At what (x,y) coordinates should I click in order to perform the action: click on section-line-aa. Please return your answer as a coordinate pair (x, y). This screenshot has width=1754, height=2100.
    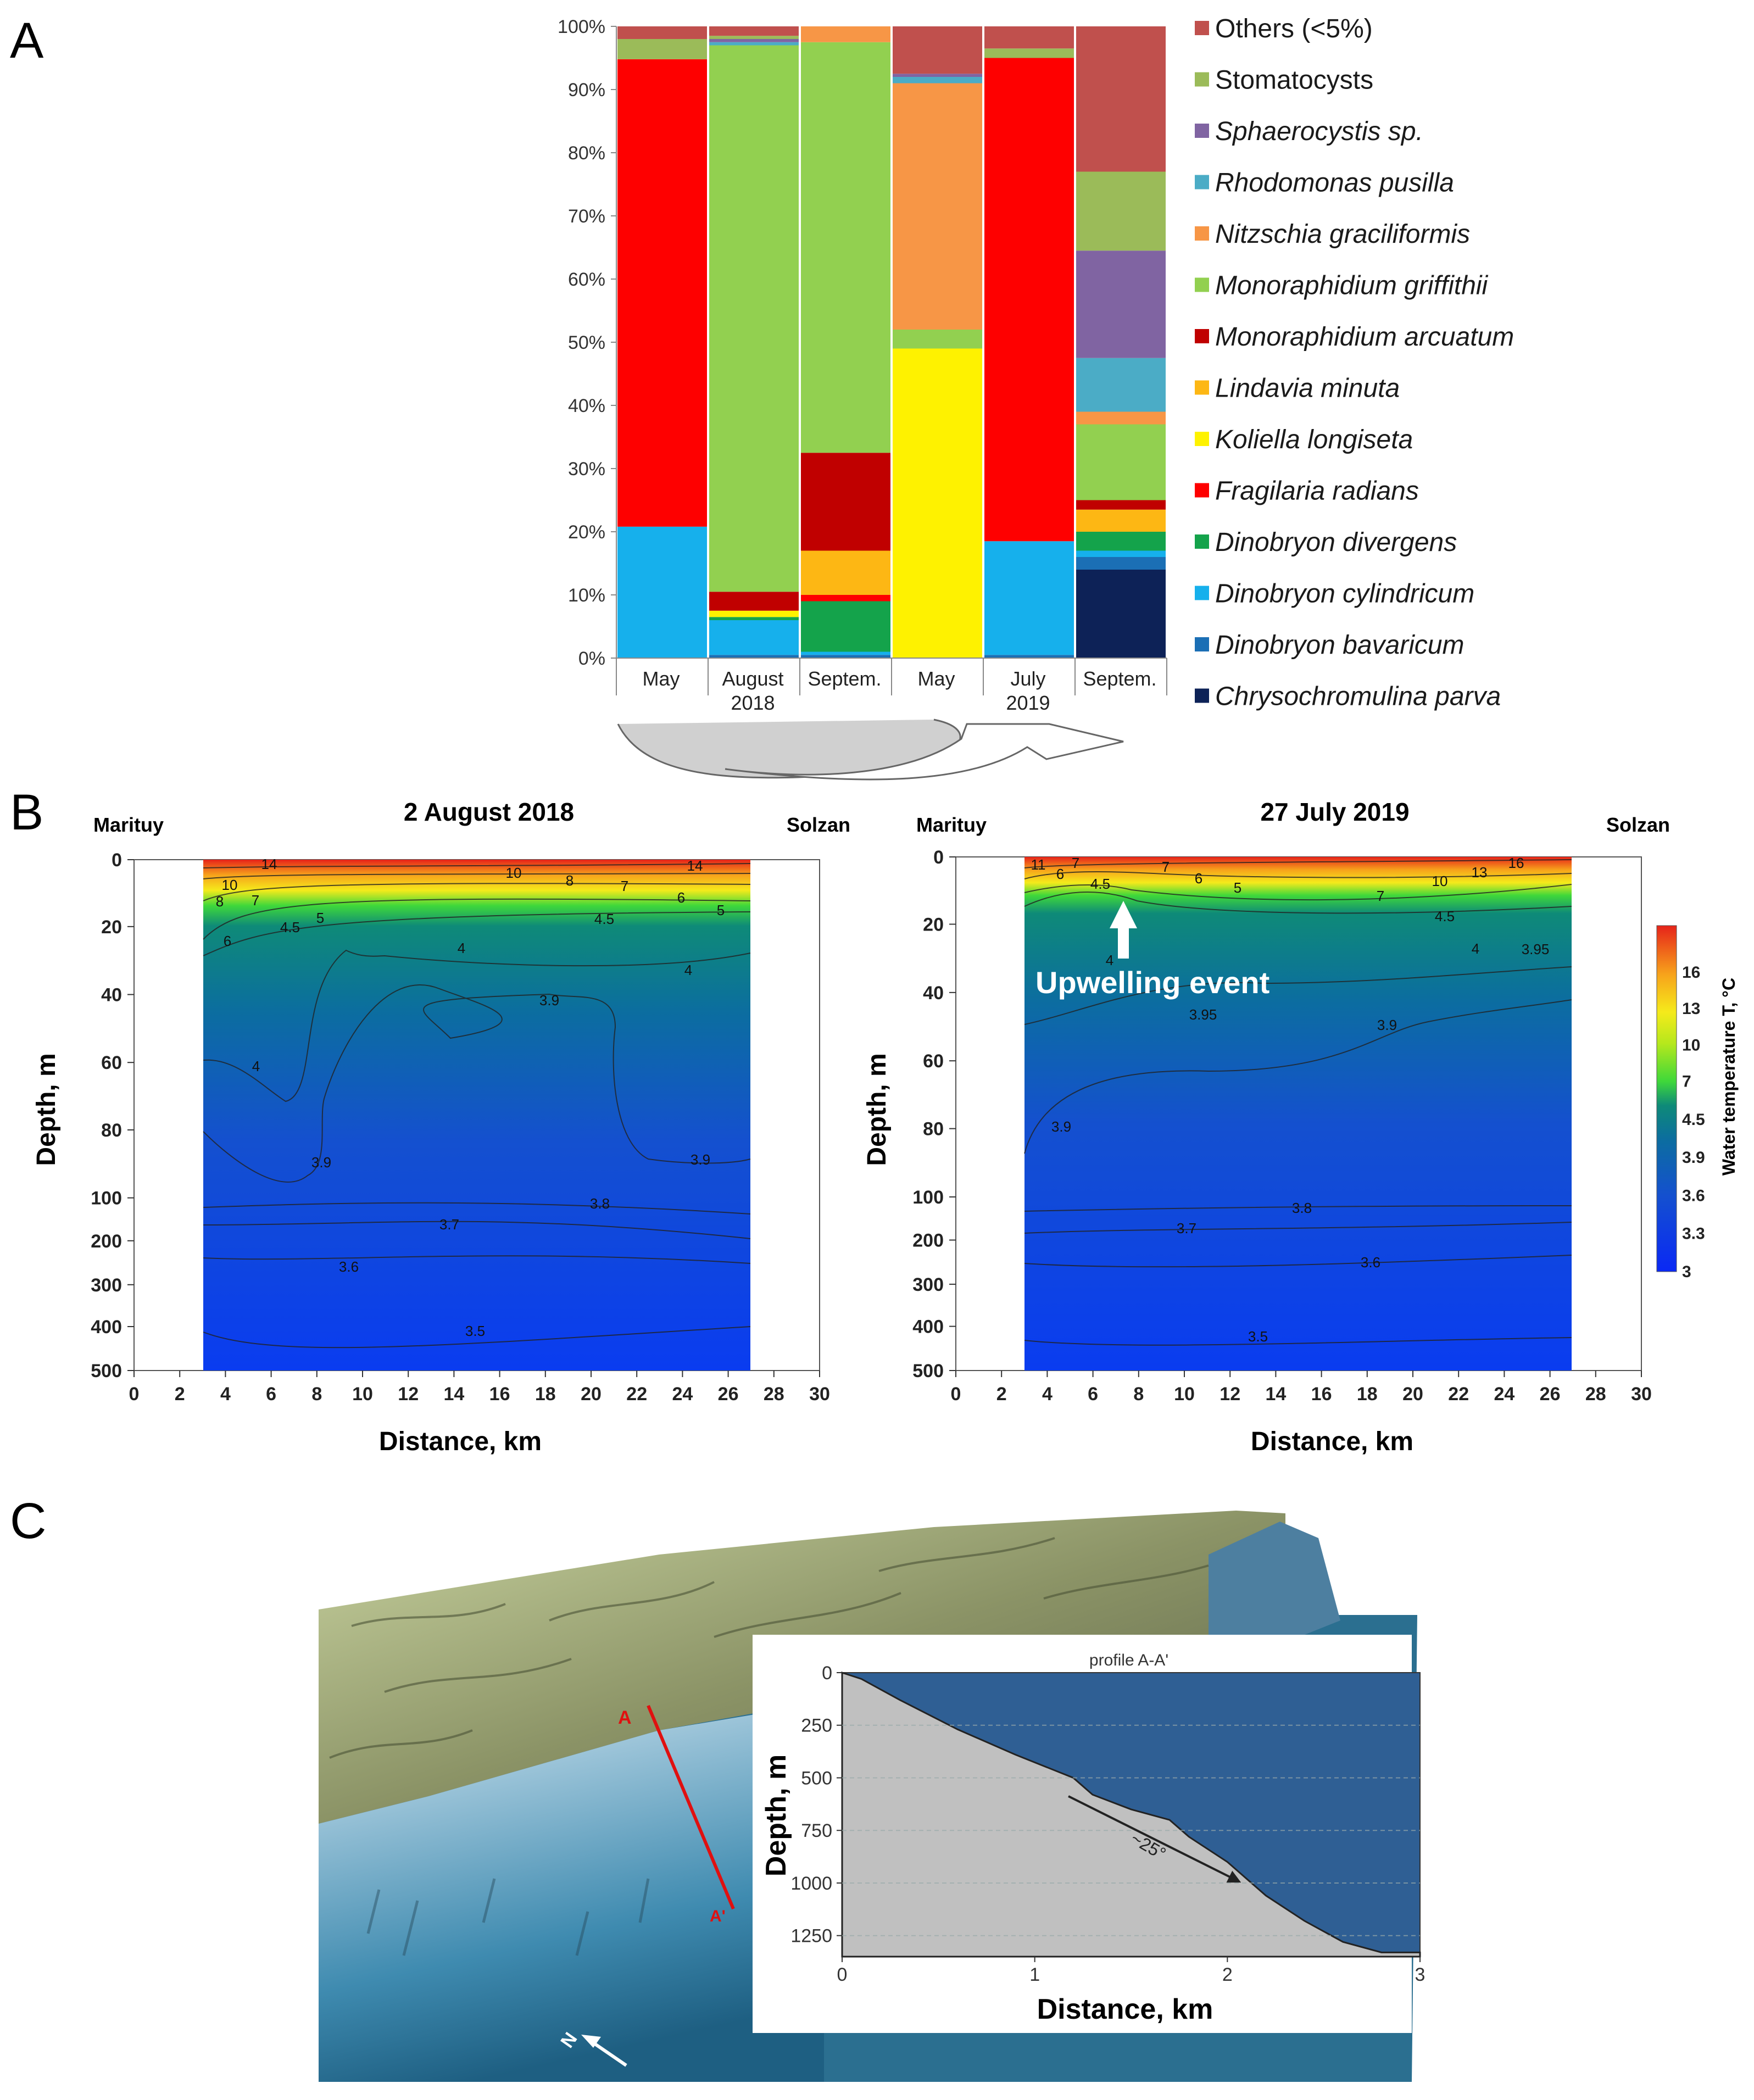
    Looking at the image, I should click on (691, 1807).